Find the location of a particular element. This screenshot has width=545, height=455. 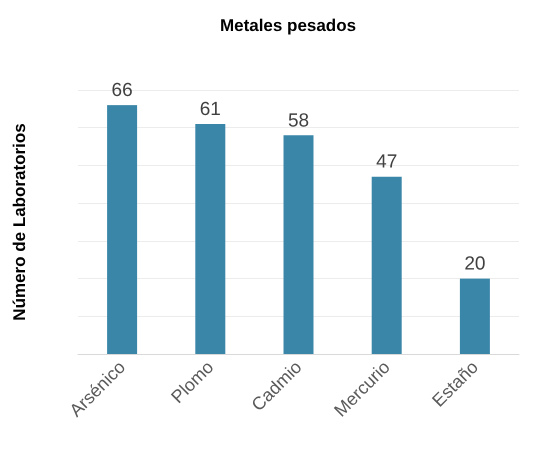

y-axis-title: Número de Laboratorios is located at coordinates (19, 222).